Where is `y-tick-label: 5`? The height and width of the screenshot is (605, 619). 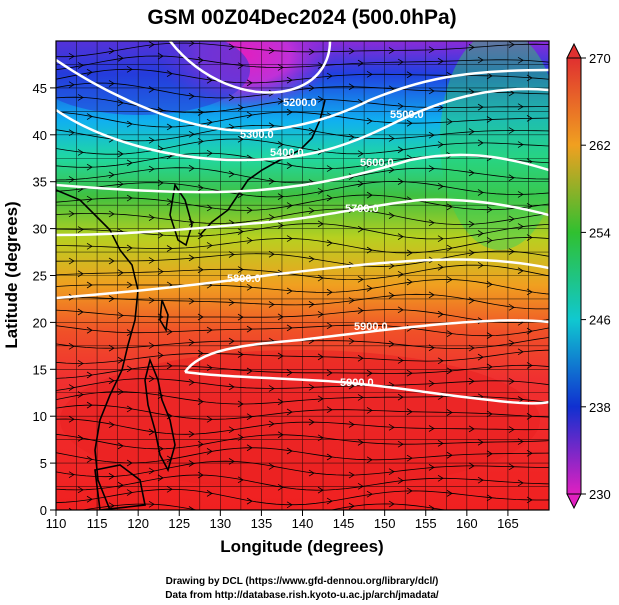
y-tick-label: 5 is located at coordinates (43, 463).